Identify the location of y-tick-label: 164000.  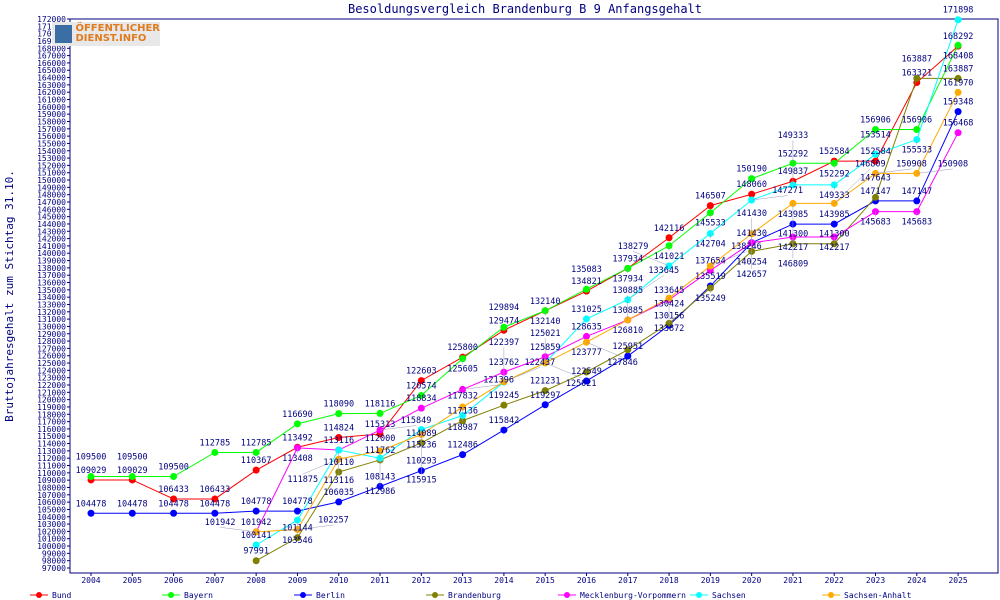
(51, 78).